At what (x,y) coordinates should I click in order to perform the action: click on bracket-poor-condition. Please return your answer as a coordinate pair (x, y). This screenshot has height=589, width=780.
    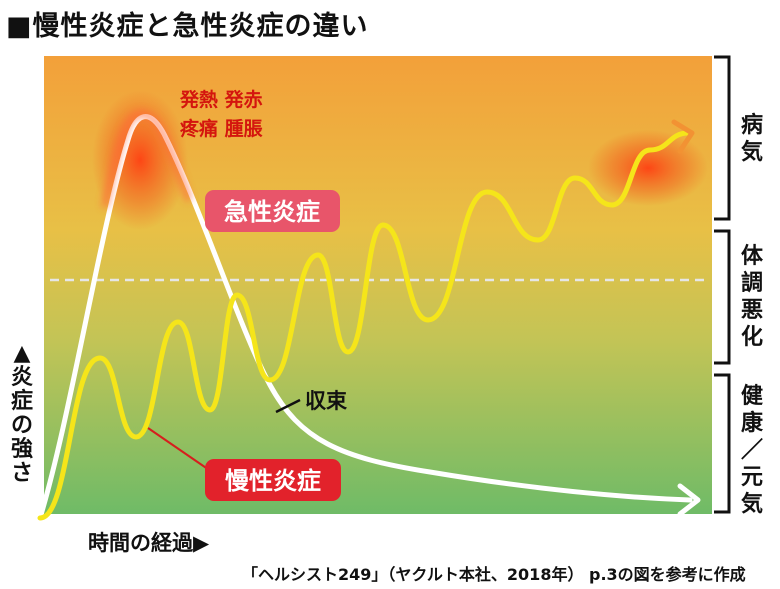
    Looking at the image, I should click on (722, 297).